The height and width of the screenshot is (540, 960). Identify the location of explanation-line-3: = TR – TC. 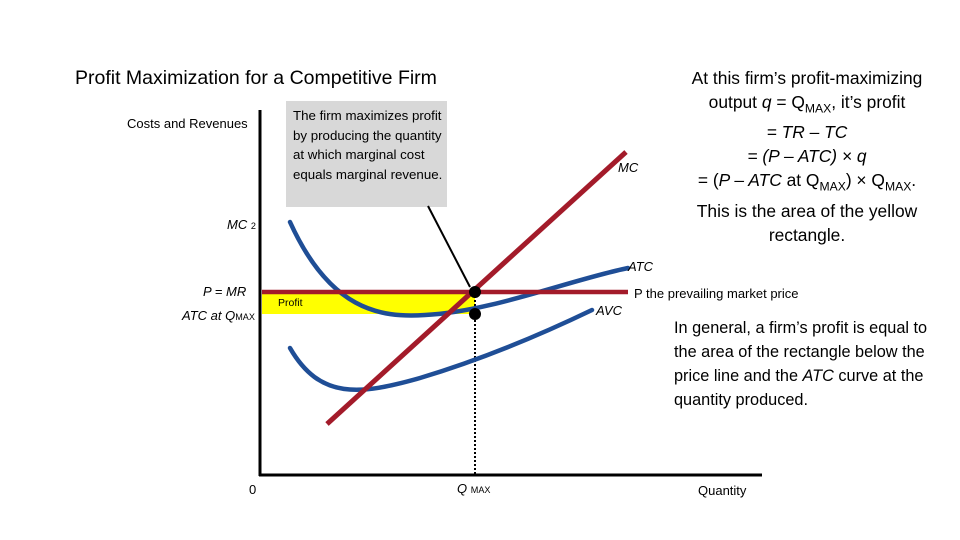
(807, 132).